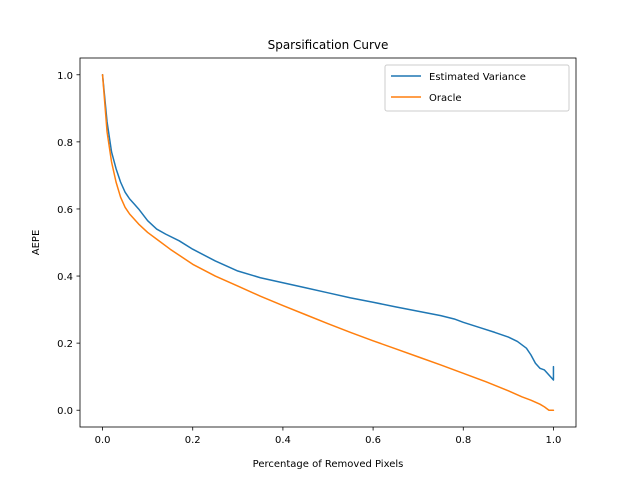  I want to click on y-axis-label: AEPE, so click(36, 243).